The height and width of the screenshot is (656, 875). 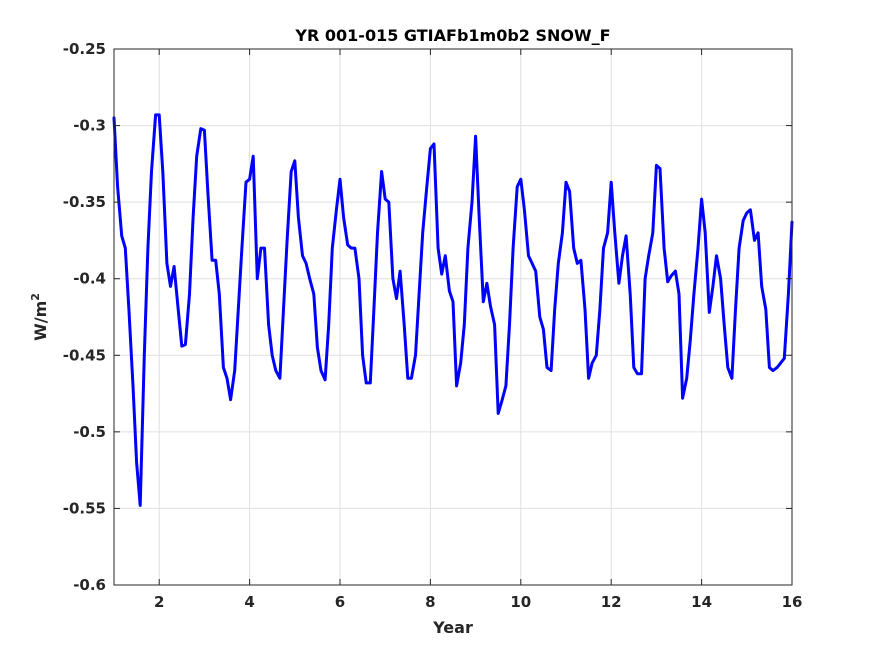 What do you see at coordinates (430, 602) in the screenshot?
I see `x-tick-label: 8` at bounding box center [430, 602].